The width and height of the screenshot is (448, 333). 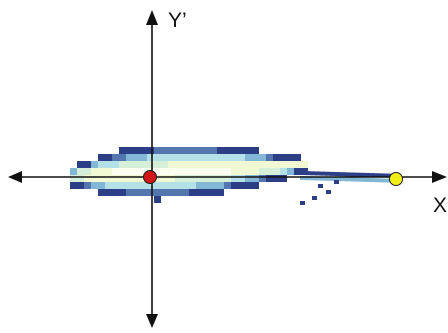 I want to click on end-point-marker, so click(x=396, y=179).